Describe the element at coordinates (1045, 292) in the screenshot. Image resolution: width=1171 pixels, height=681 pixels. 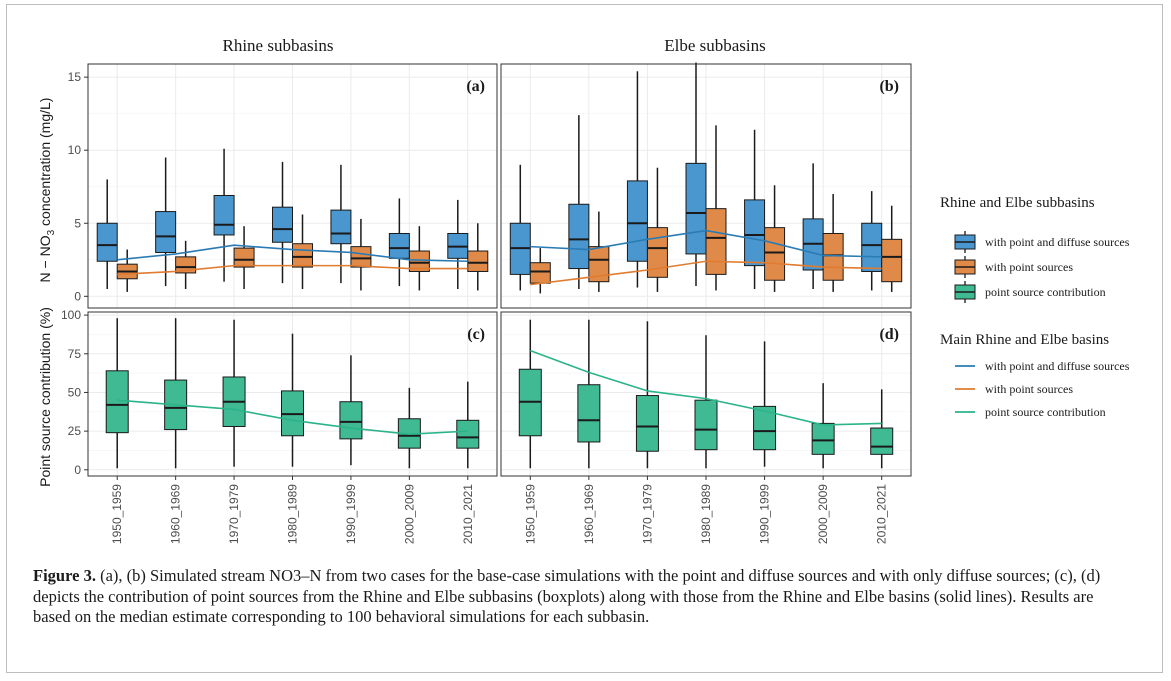
I see `legend-box-label: point source contribution` at that location.